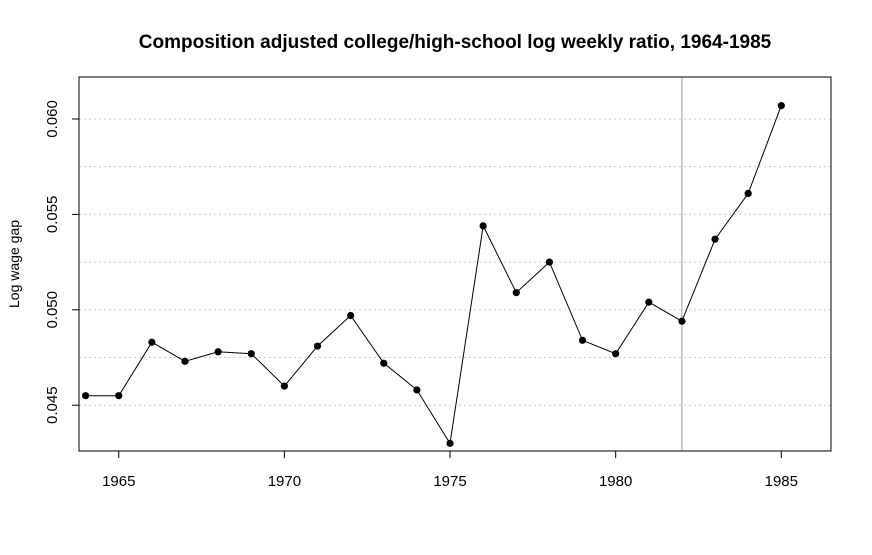 This screenshot has width=872, height=555. I want to click on y-axis: 0.045 0.050 0.055 0.060, so click(62, 262).